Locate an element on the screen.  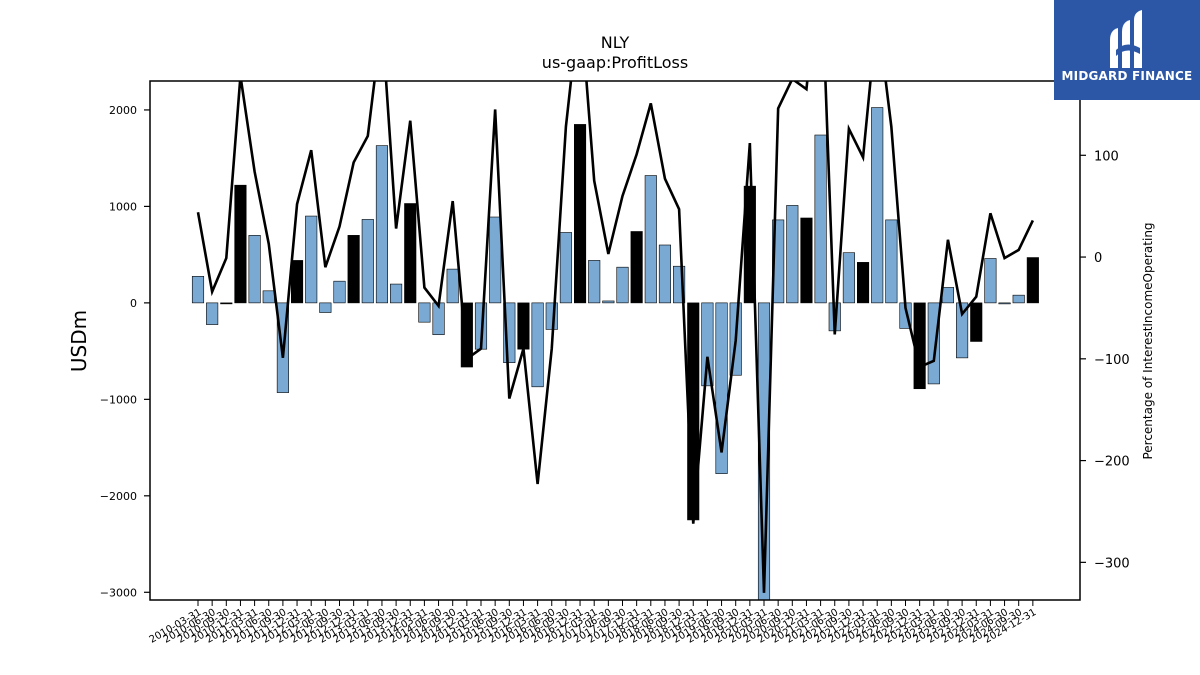
logo-icon is located at coordinates (1126, 39).